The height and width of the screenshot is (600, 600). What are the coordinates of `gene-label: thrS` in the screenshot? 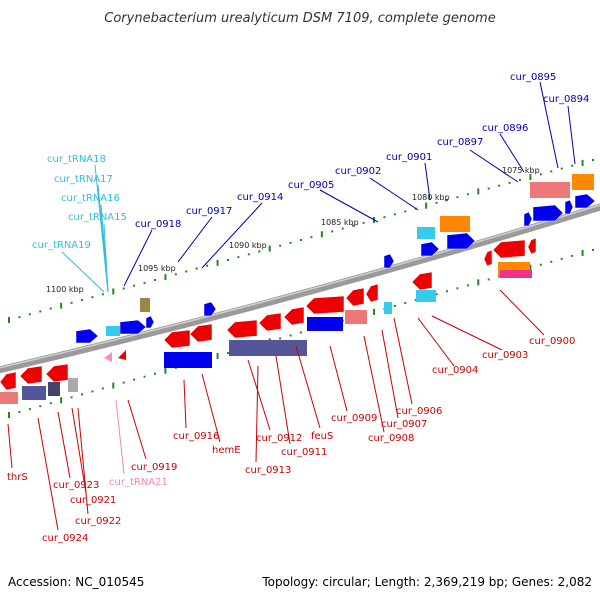 It's located at (17, 477).